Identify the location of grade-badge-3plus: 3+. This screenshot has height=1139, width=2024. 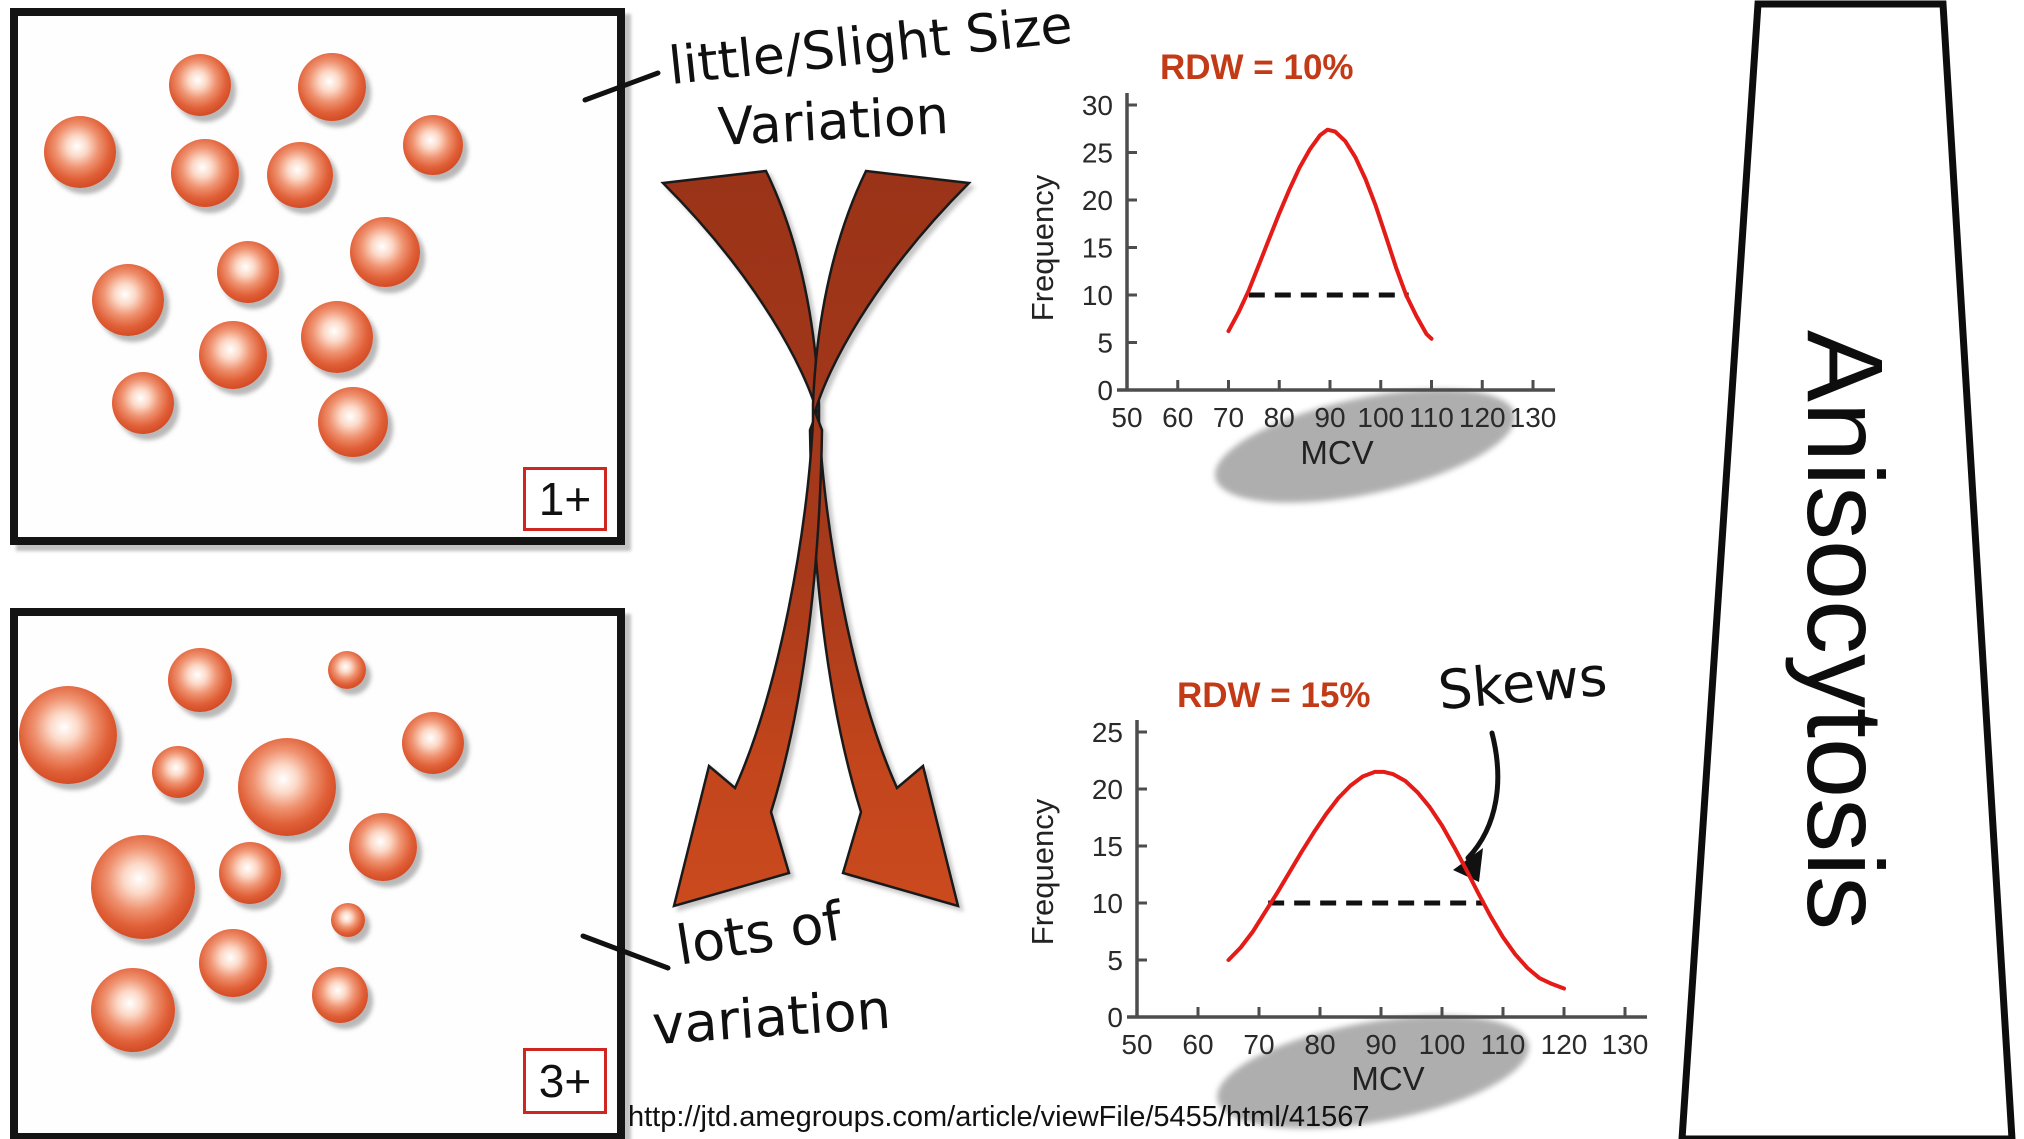
(565, 1081).